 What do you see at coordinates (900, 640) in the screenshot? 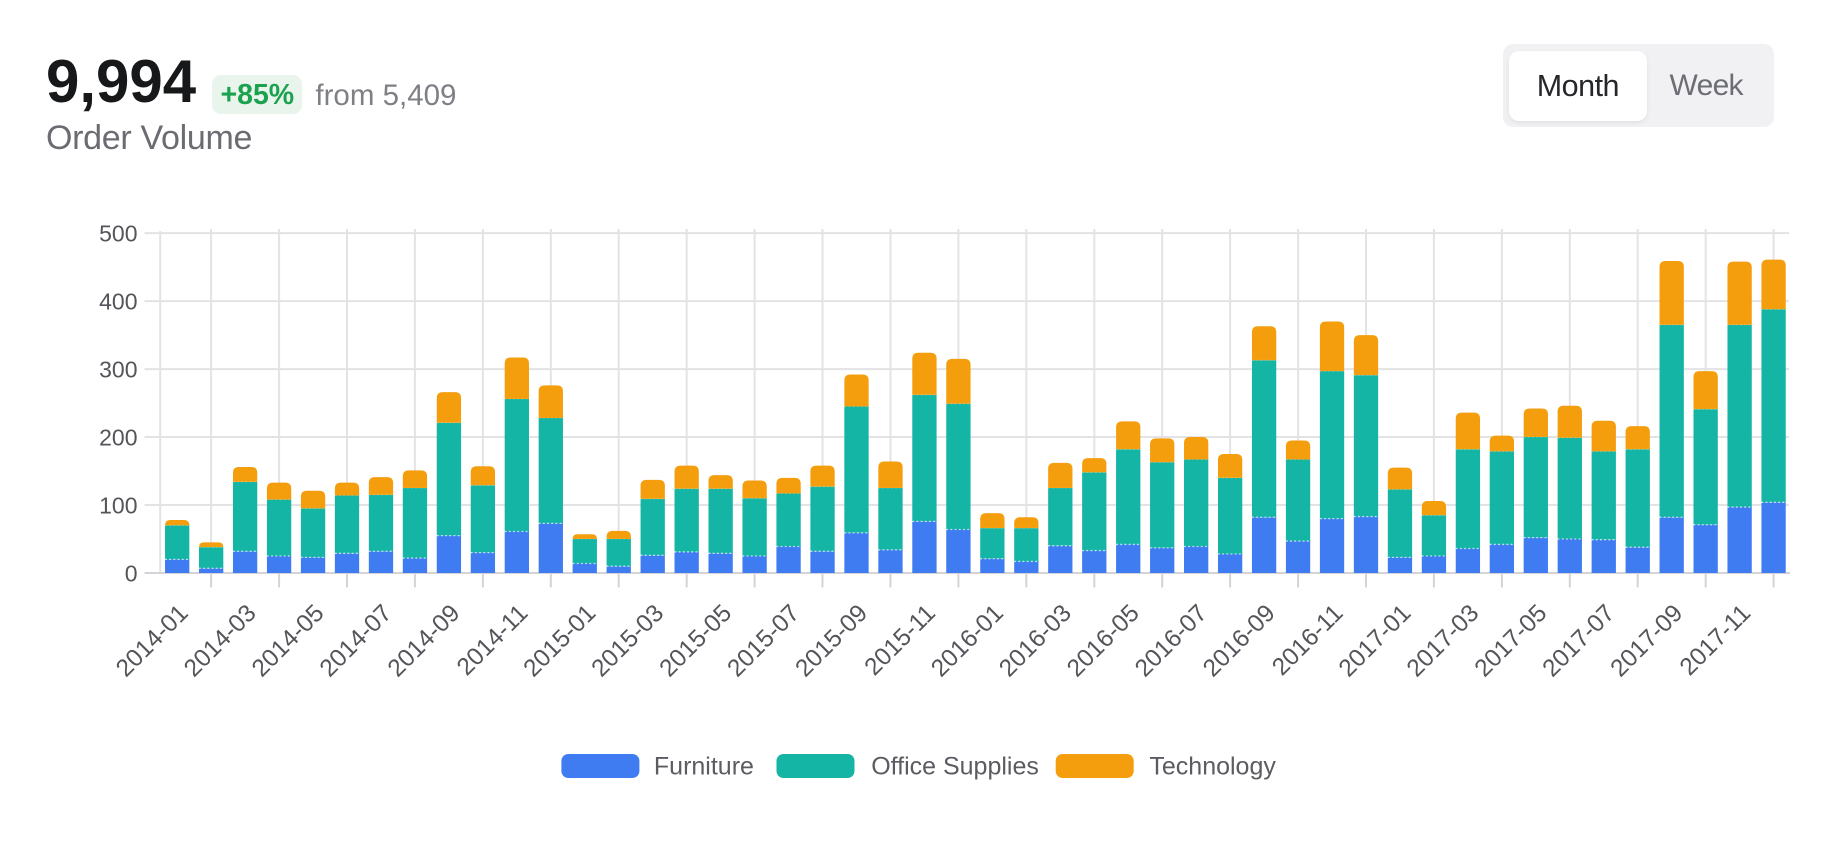
I see `svg-text: 2015-11` at bounding box center [900, 640].